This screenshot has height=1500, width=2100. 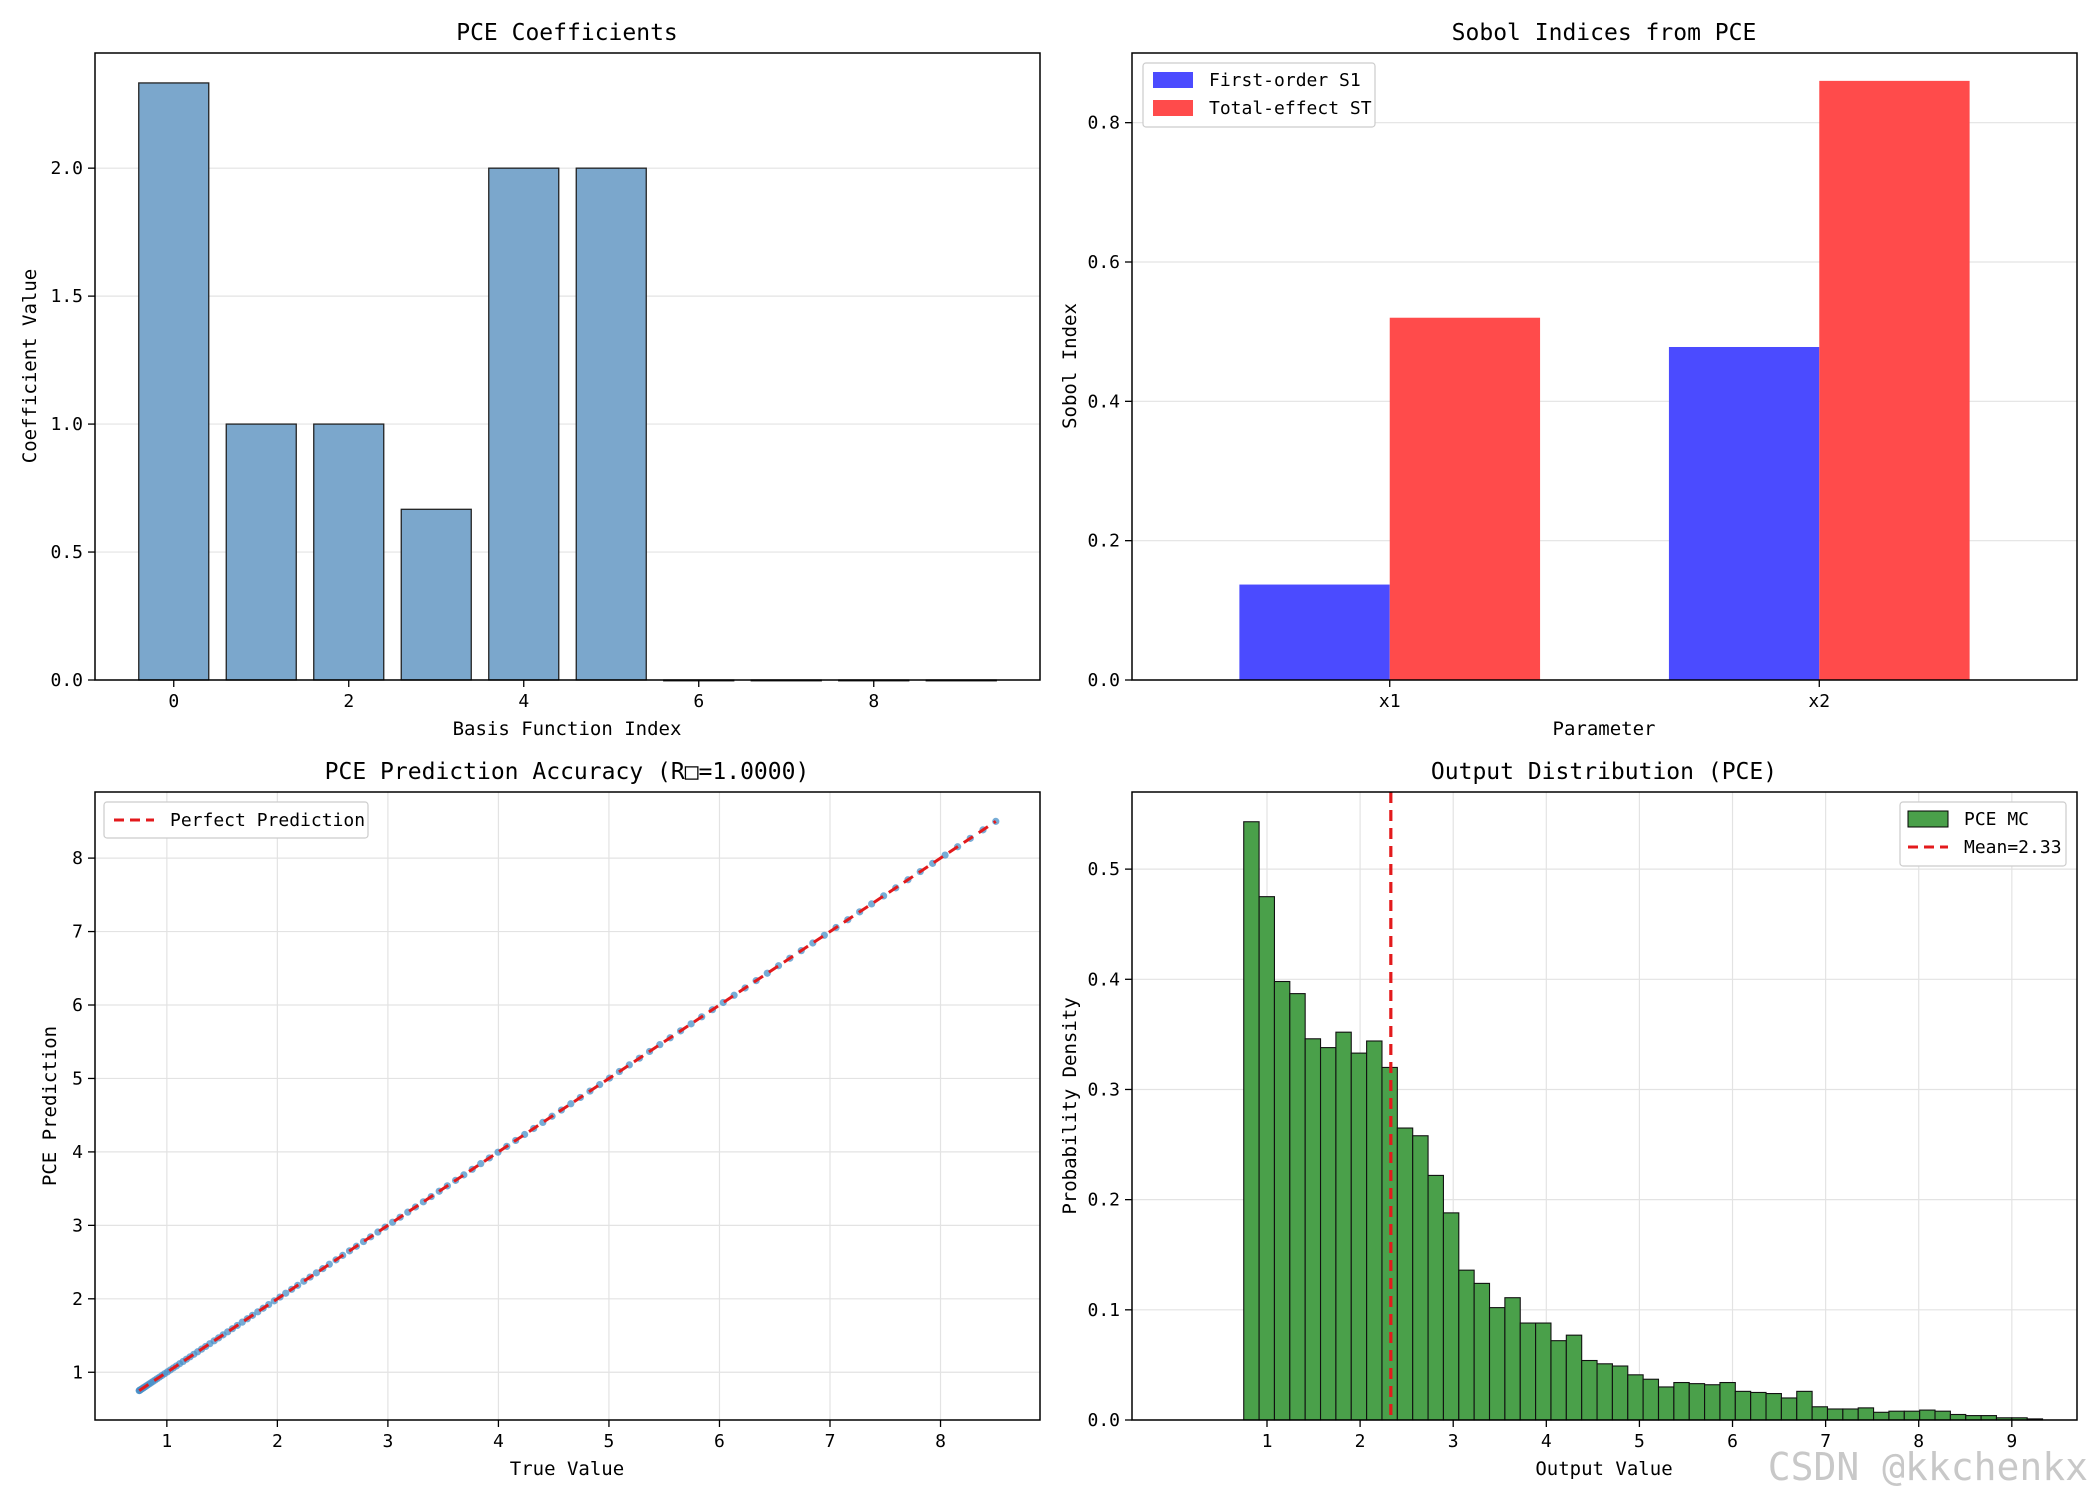 What do you see at coordinates (1983, 834) in the screenshot?
I see `legend: PCE MC Mean=2.33` at bounding box center [1983, 834].